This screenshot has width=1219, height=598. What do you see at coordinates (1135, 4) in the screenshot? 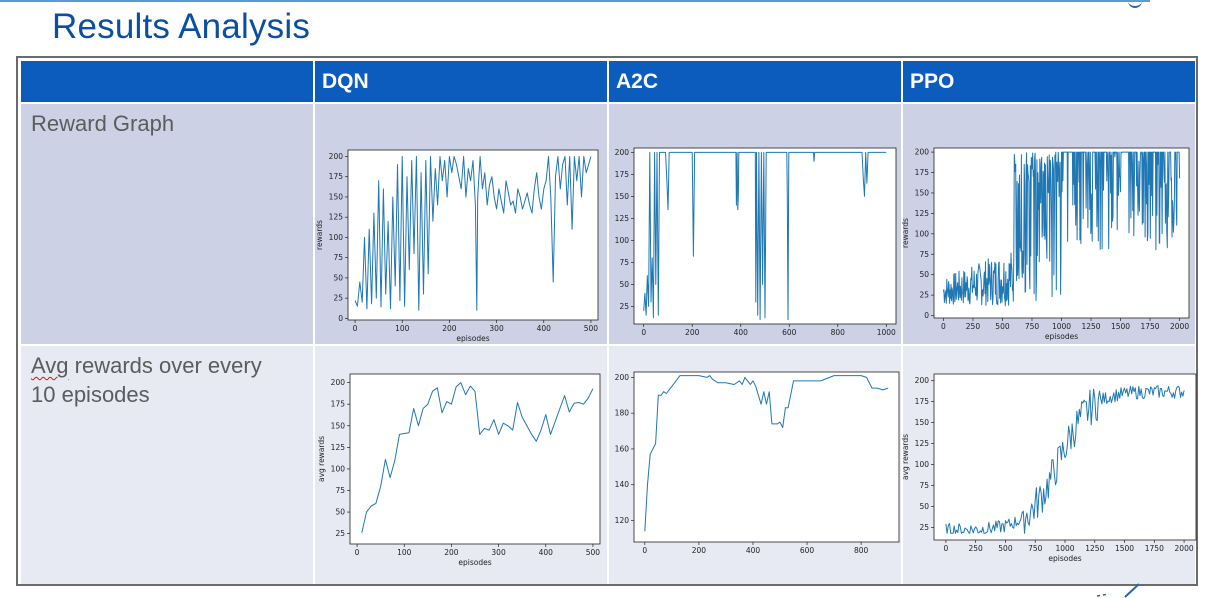
I see `top-corner-mark` at bounding box center [1135, 4].